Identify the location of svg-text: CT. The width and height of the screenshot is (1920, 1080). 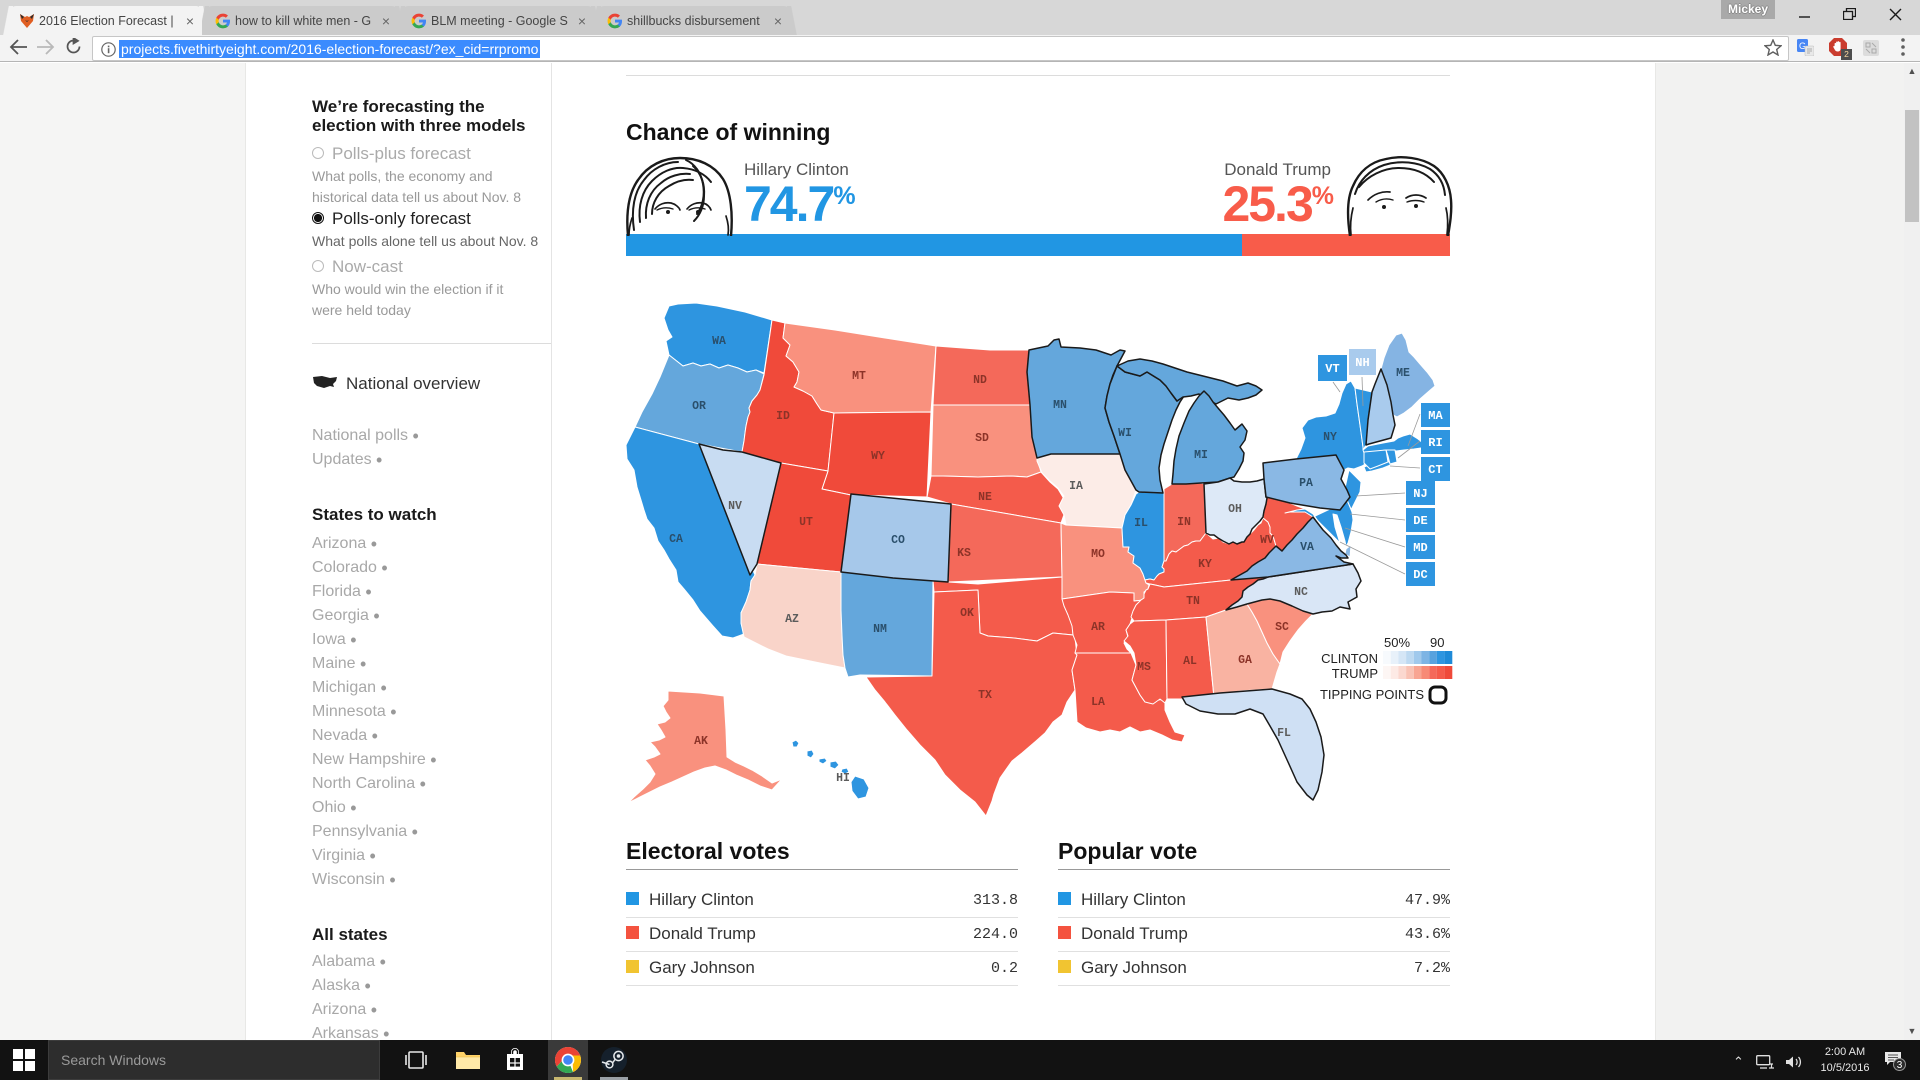
(1435, 470).